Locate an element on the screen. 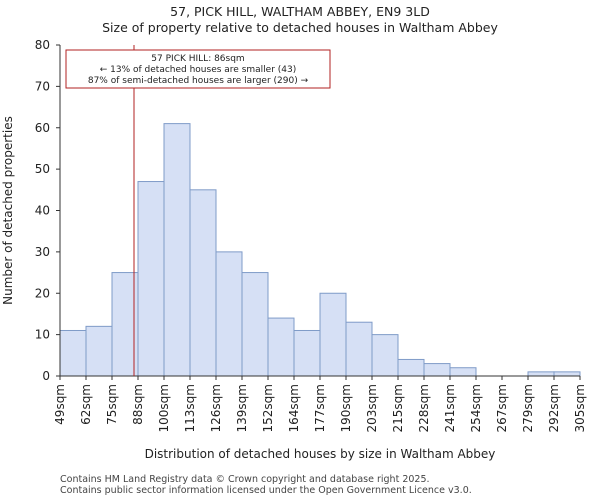 The height and width of the screenshot is (500, 600). y-tick-label: 30 is located at coordinates (42, 252).